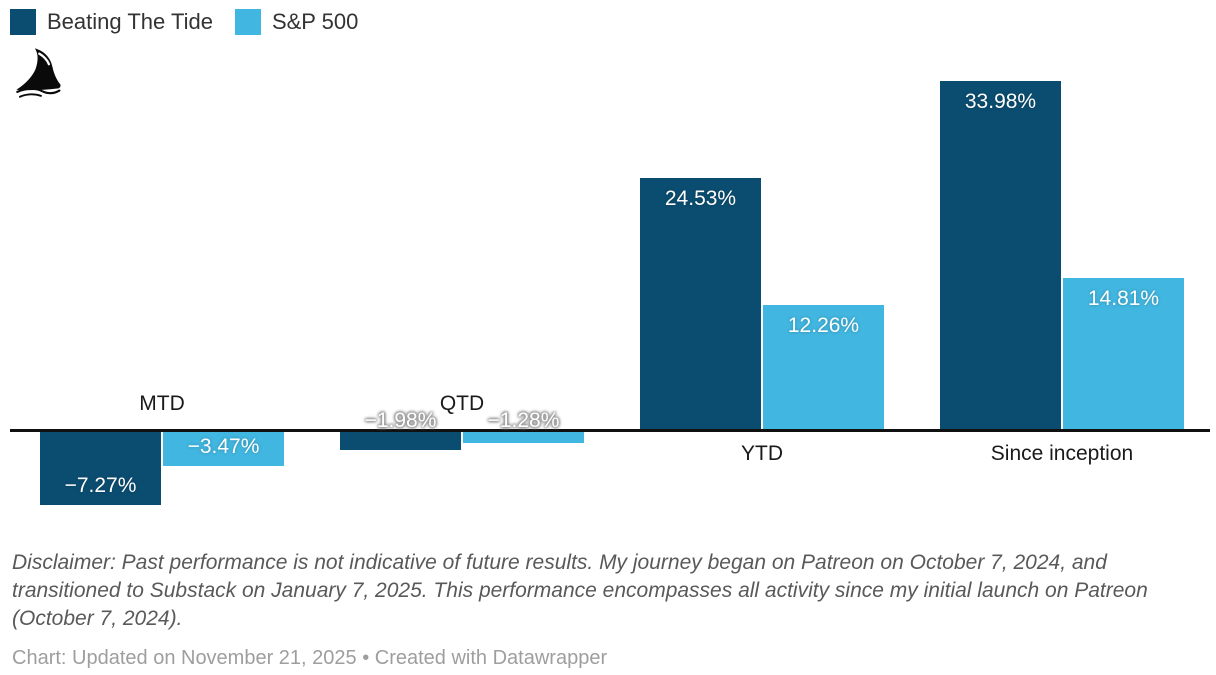 Image resolution: width=1216 pixels, height=675 pixels. What do you see at coordinates (23, 22) in the screenshot?
I see `legend-swatch-dark-blue` at bounding box center [23, 22].